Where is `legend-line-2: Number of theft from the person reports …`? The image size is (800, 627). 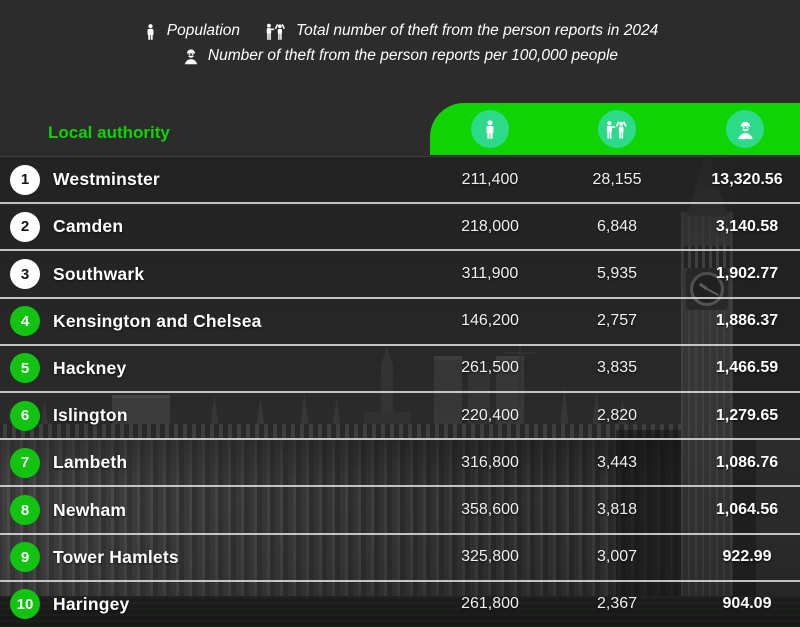
legend-line-2: Number of theft from the person reports … is located at coordinates (400, 56).